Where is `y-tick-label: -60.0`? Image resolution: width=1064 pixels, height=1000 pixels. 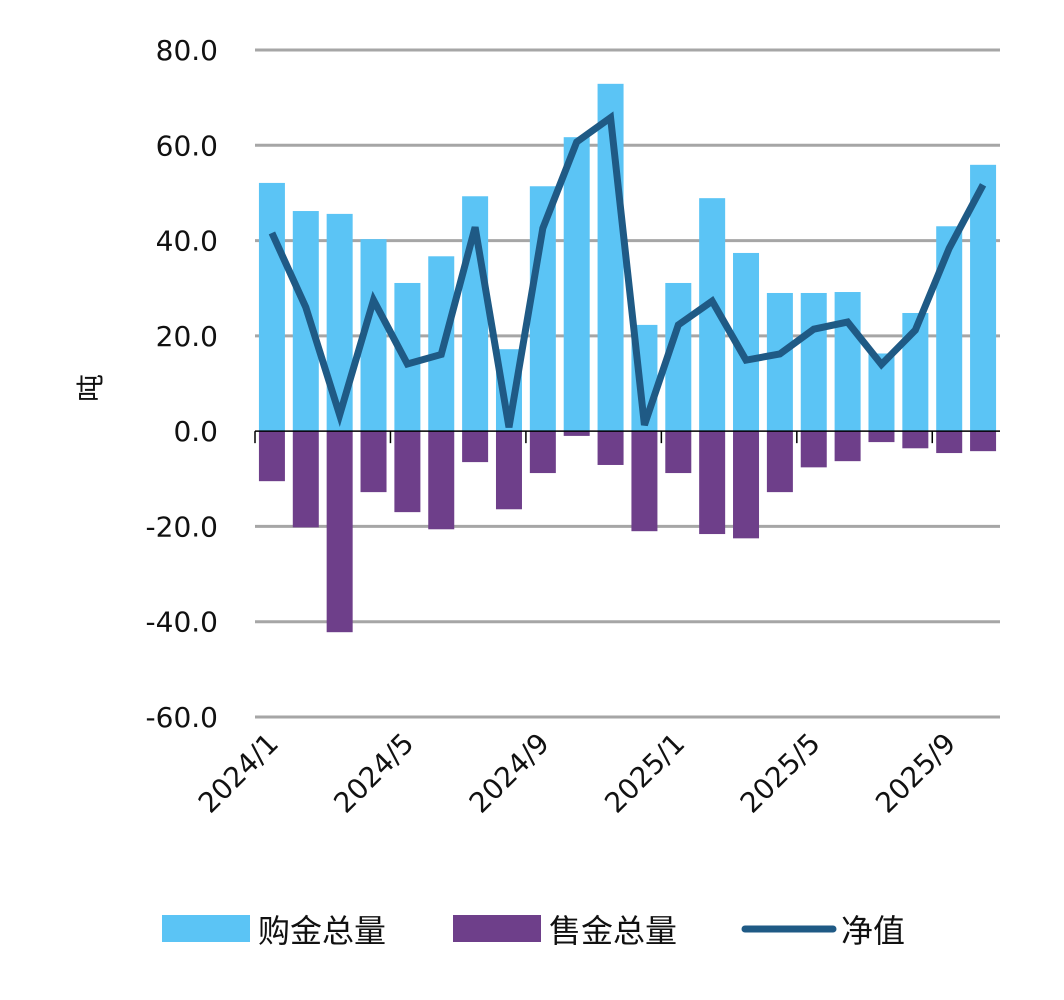 y-tick-label: -60.0 is located at coordinates (182, 717).